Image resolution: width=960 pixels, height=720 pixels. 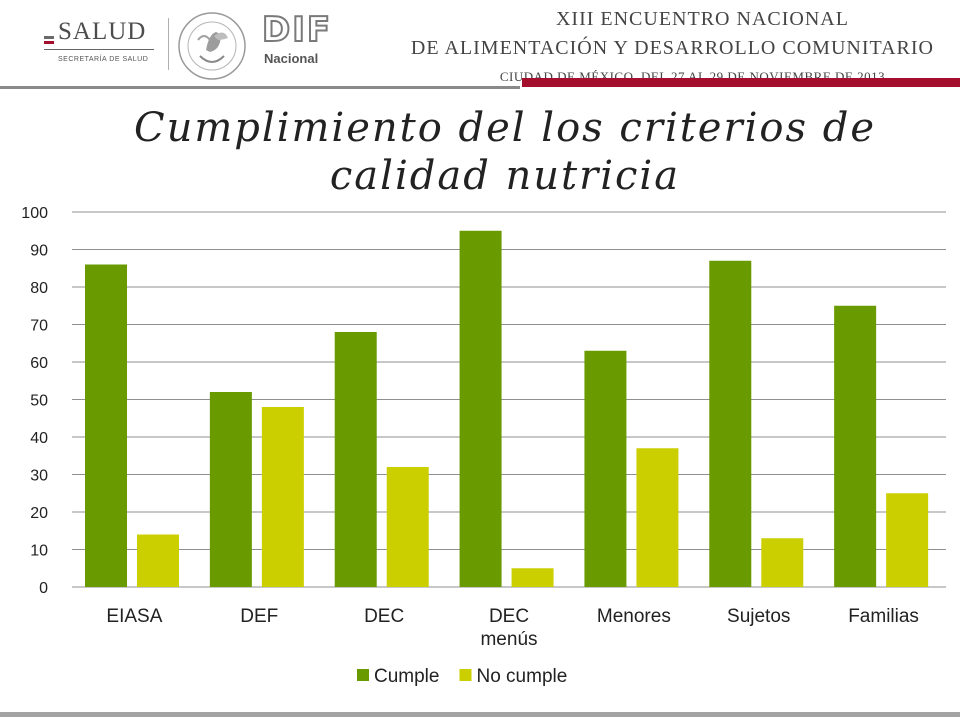 I want to click on salud-logo: SALUD SECRETARÍA DE SALUD, so click(x=104, y=45).